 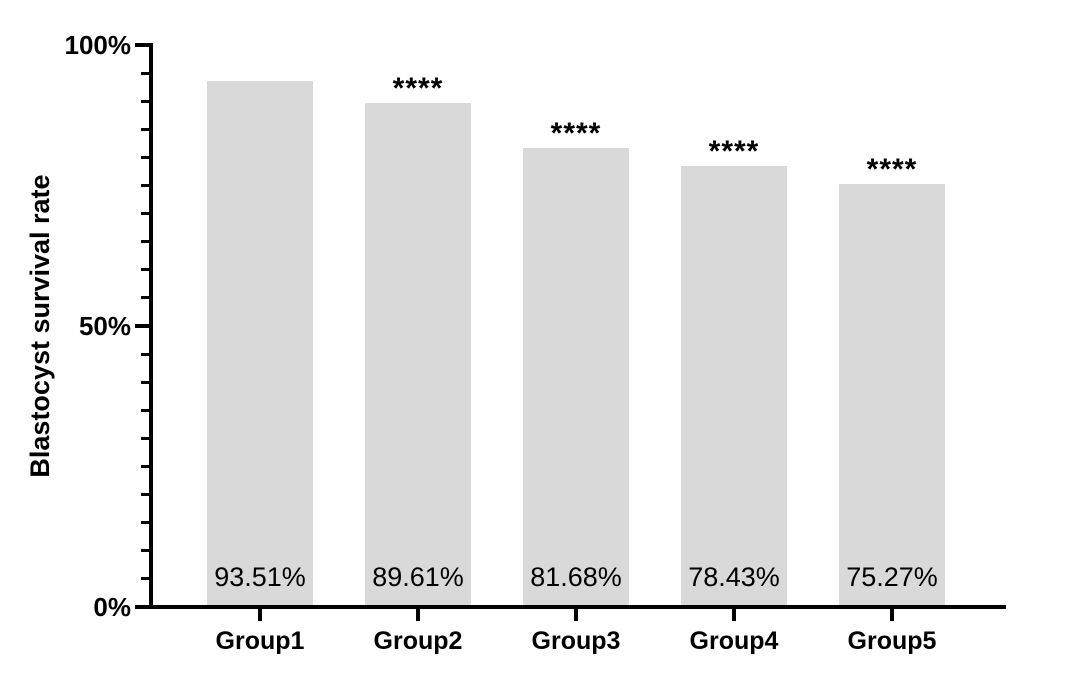 I want to click on significance-stars-group3: ****, so click(x=576, y=133).